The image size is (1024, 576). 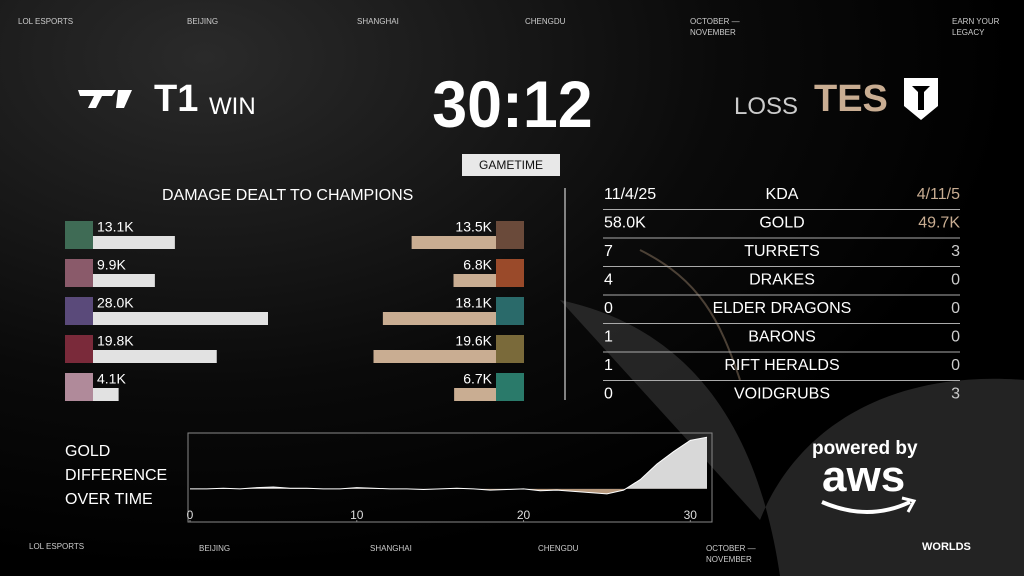 I want to click on result-left: WIN, so click(x=232, y=106).